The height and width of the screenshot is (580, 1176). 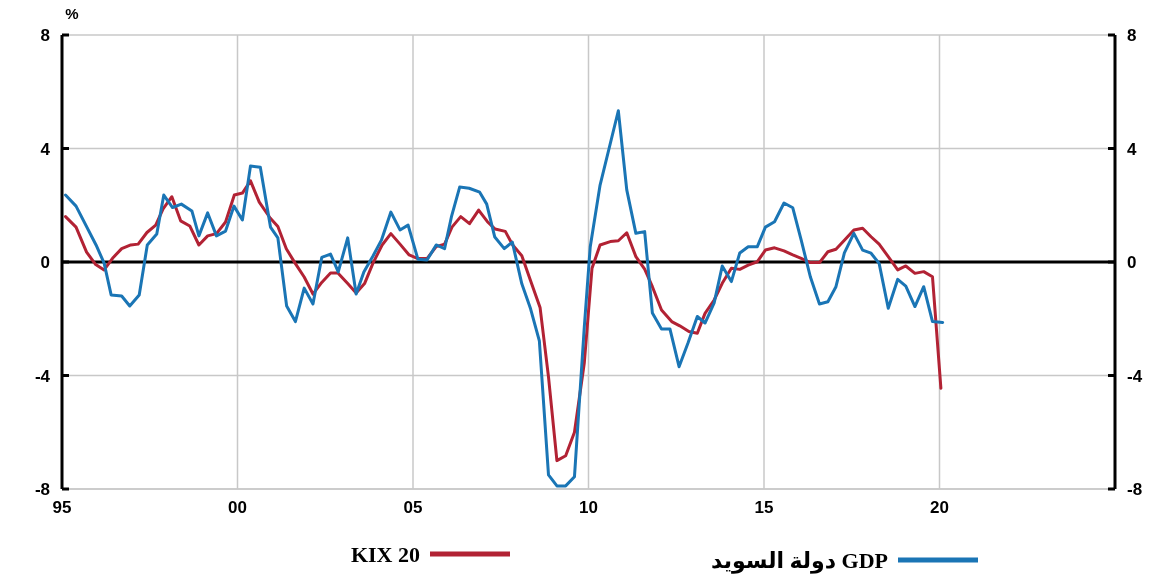 What do you see at coordinates (72, 13) in the screenshot?
I see `y-axis-title: %` at bounding box center [72, 13].